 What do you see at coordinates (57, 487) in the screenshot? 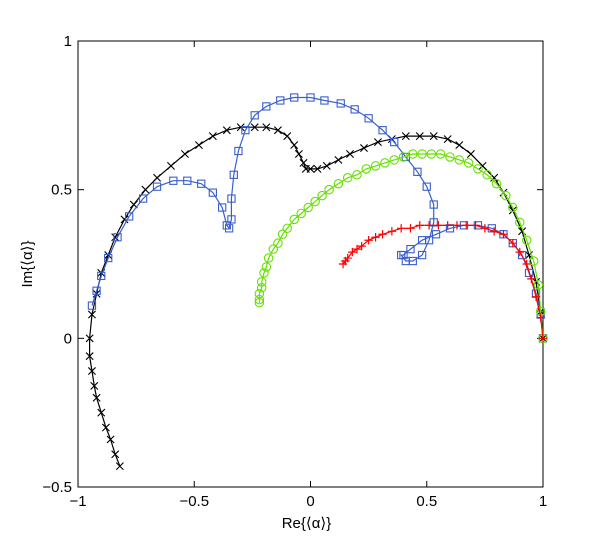
I see `y-tick-label: −0.5` at bounding box center [57, 487].